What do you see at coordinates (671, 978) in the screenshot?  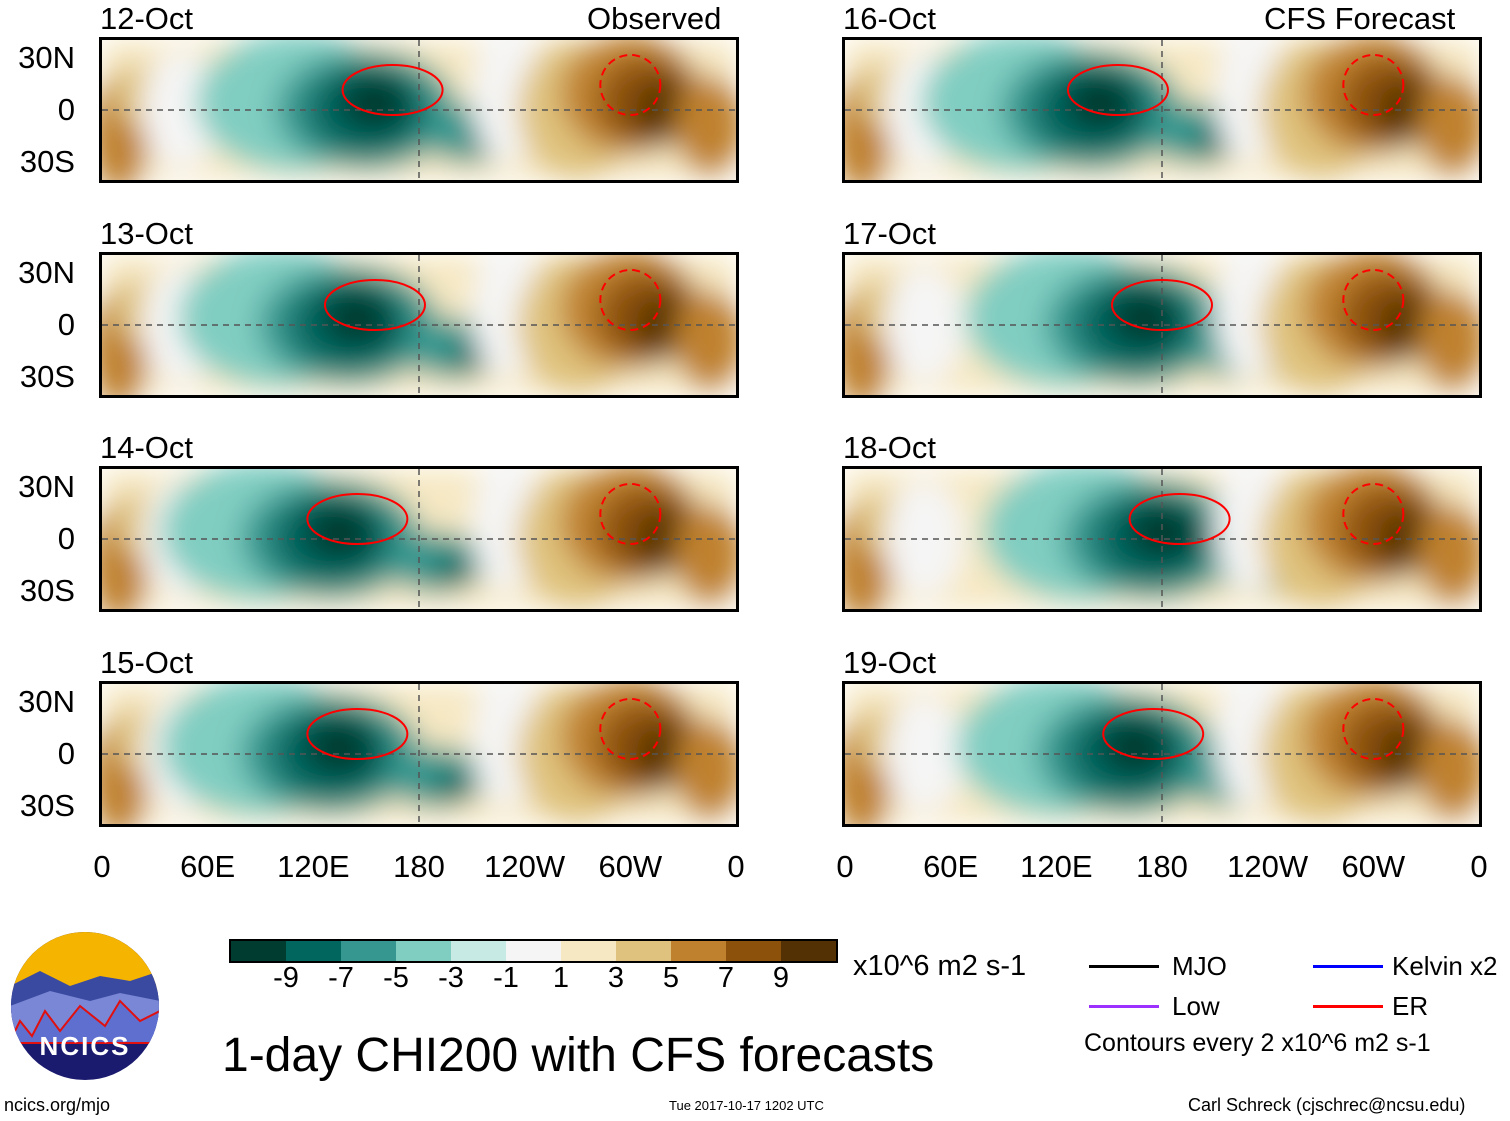 I see `colorbar-tick-label: 5` at bounding box center [671, 978].